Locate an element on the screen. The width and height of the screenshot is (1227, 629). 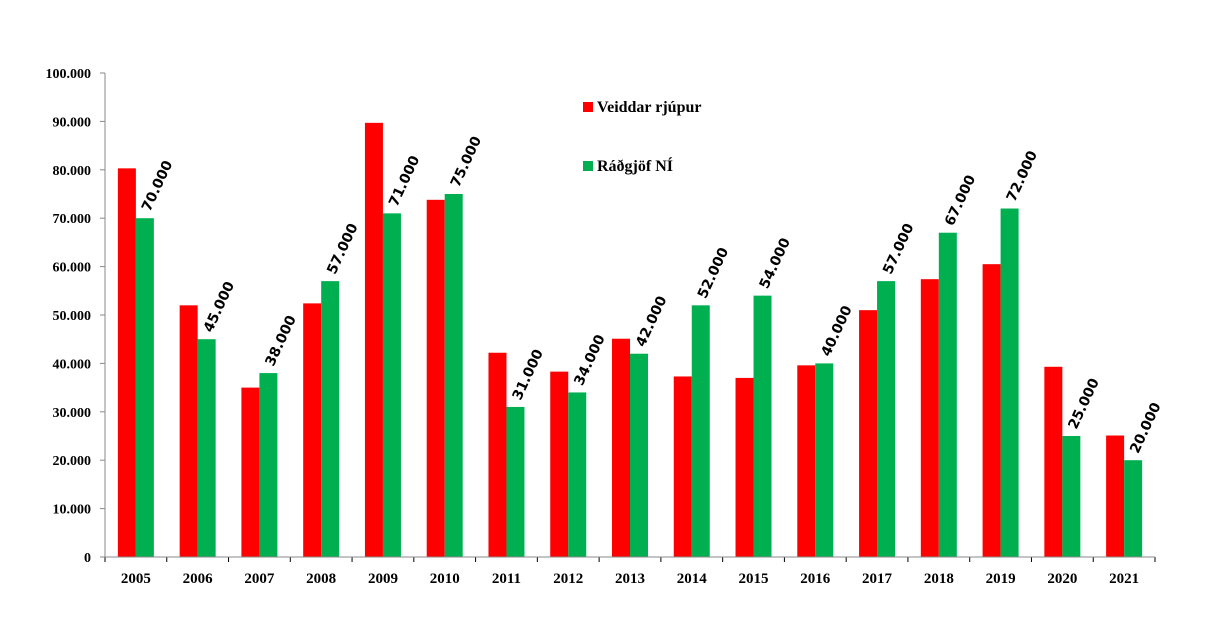
data-label-radgjof-ni-2006: 45.000 is located at coordinates (219, 307).